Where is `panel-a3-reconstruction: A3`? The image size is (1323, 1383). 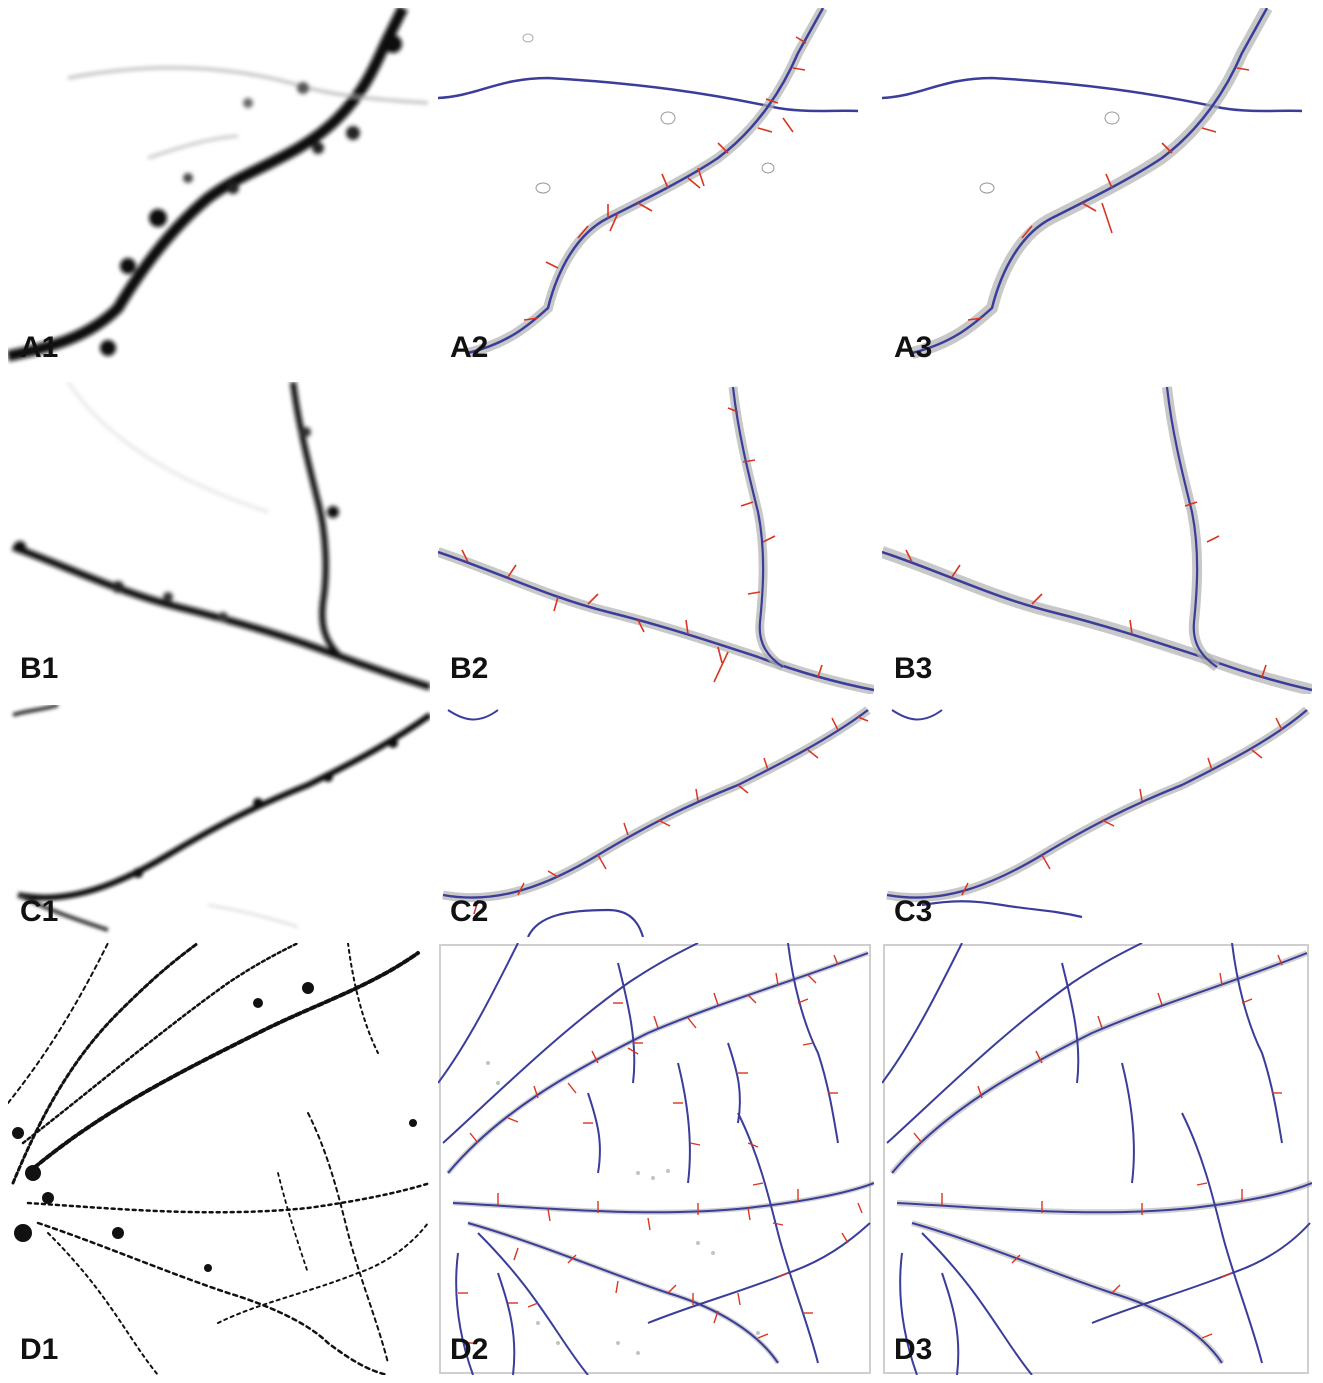
panel-a3-reconstruction: A3 is located at coordinates (1097, 190).